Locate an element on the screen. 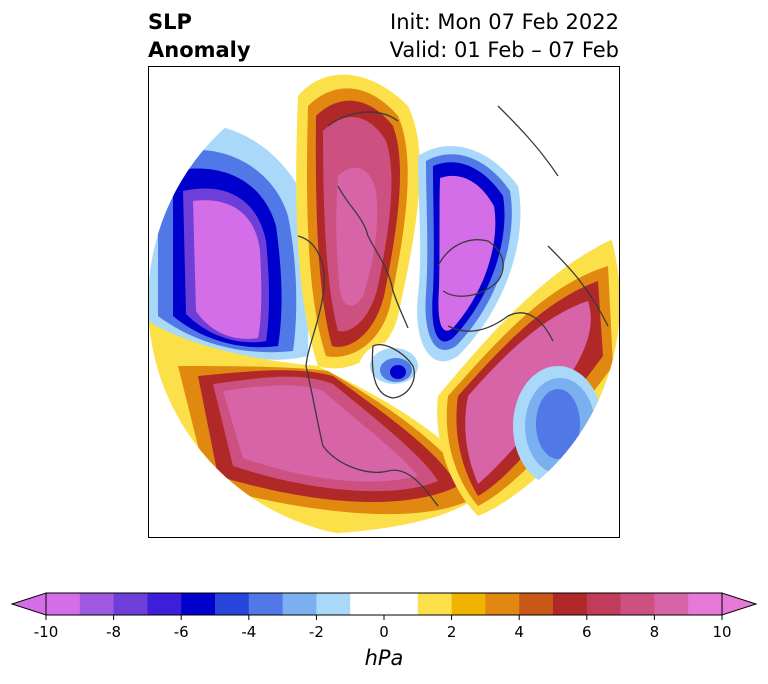 The width and height of the screenshot is (768, 684). title-left: SLP Anomaly is located at coordinates (199, 36).